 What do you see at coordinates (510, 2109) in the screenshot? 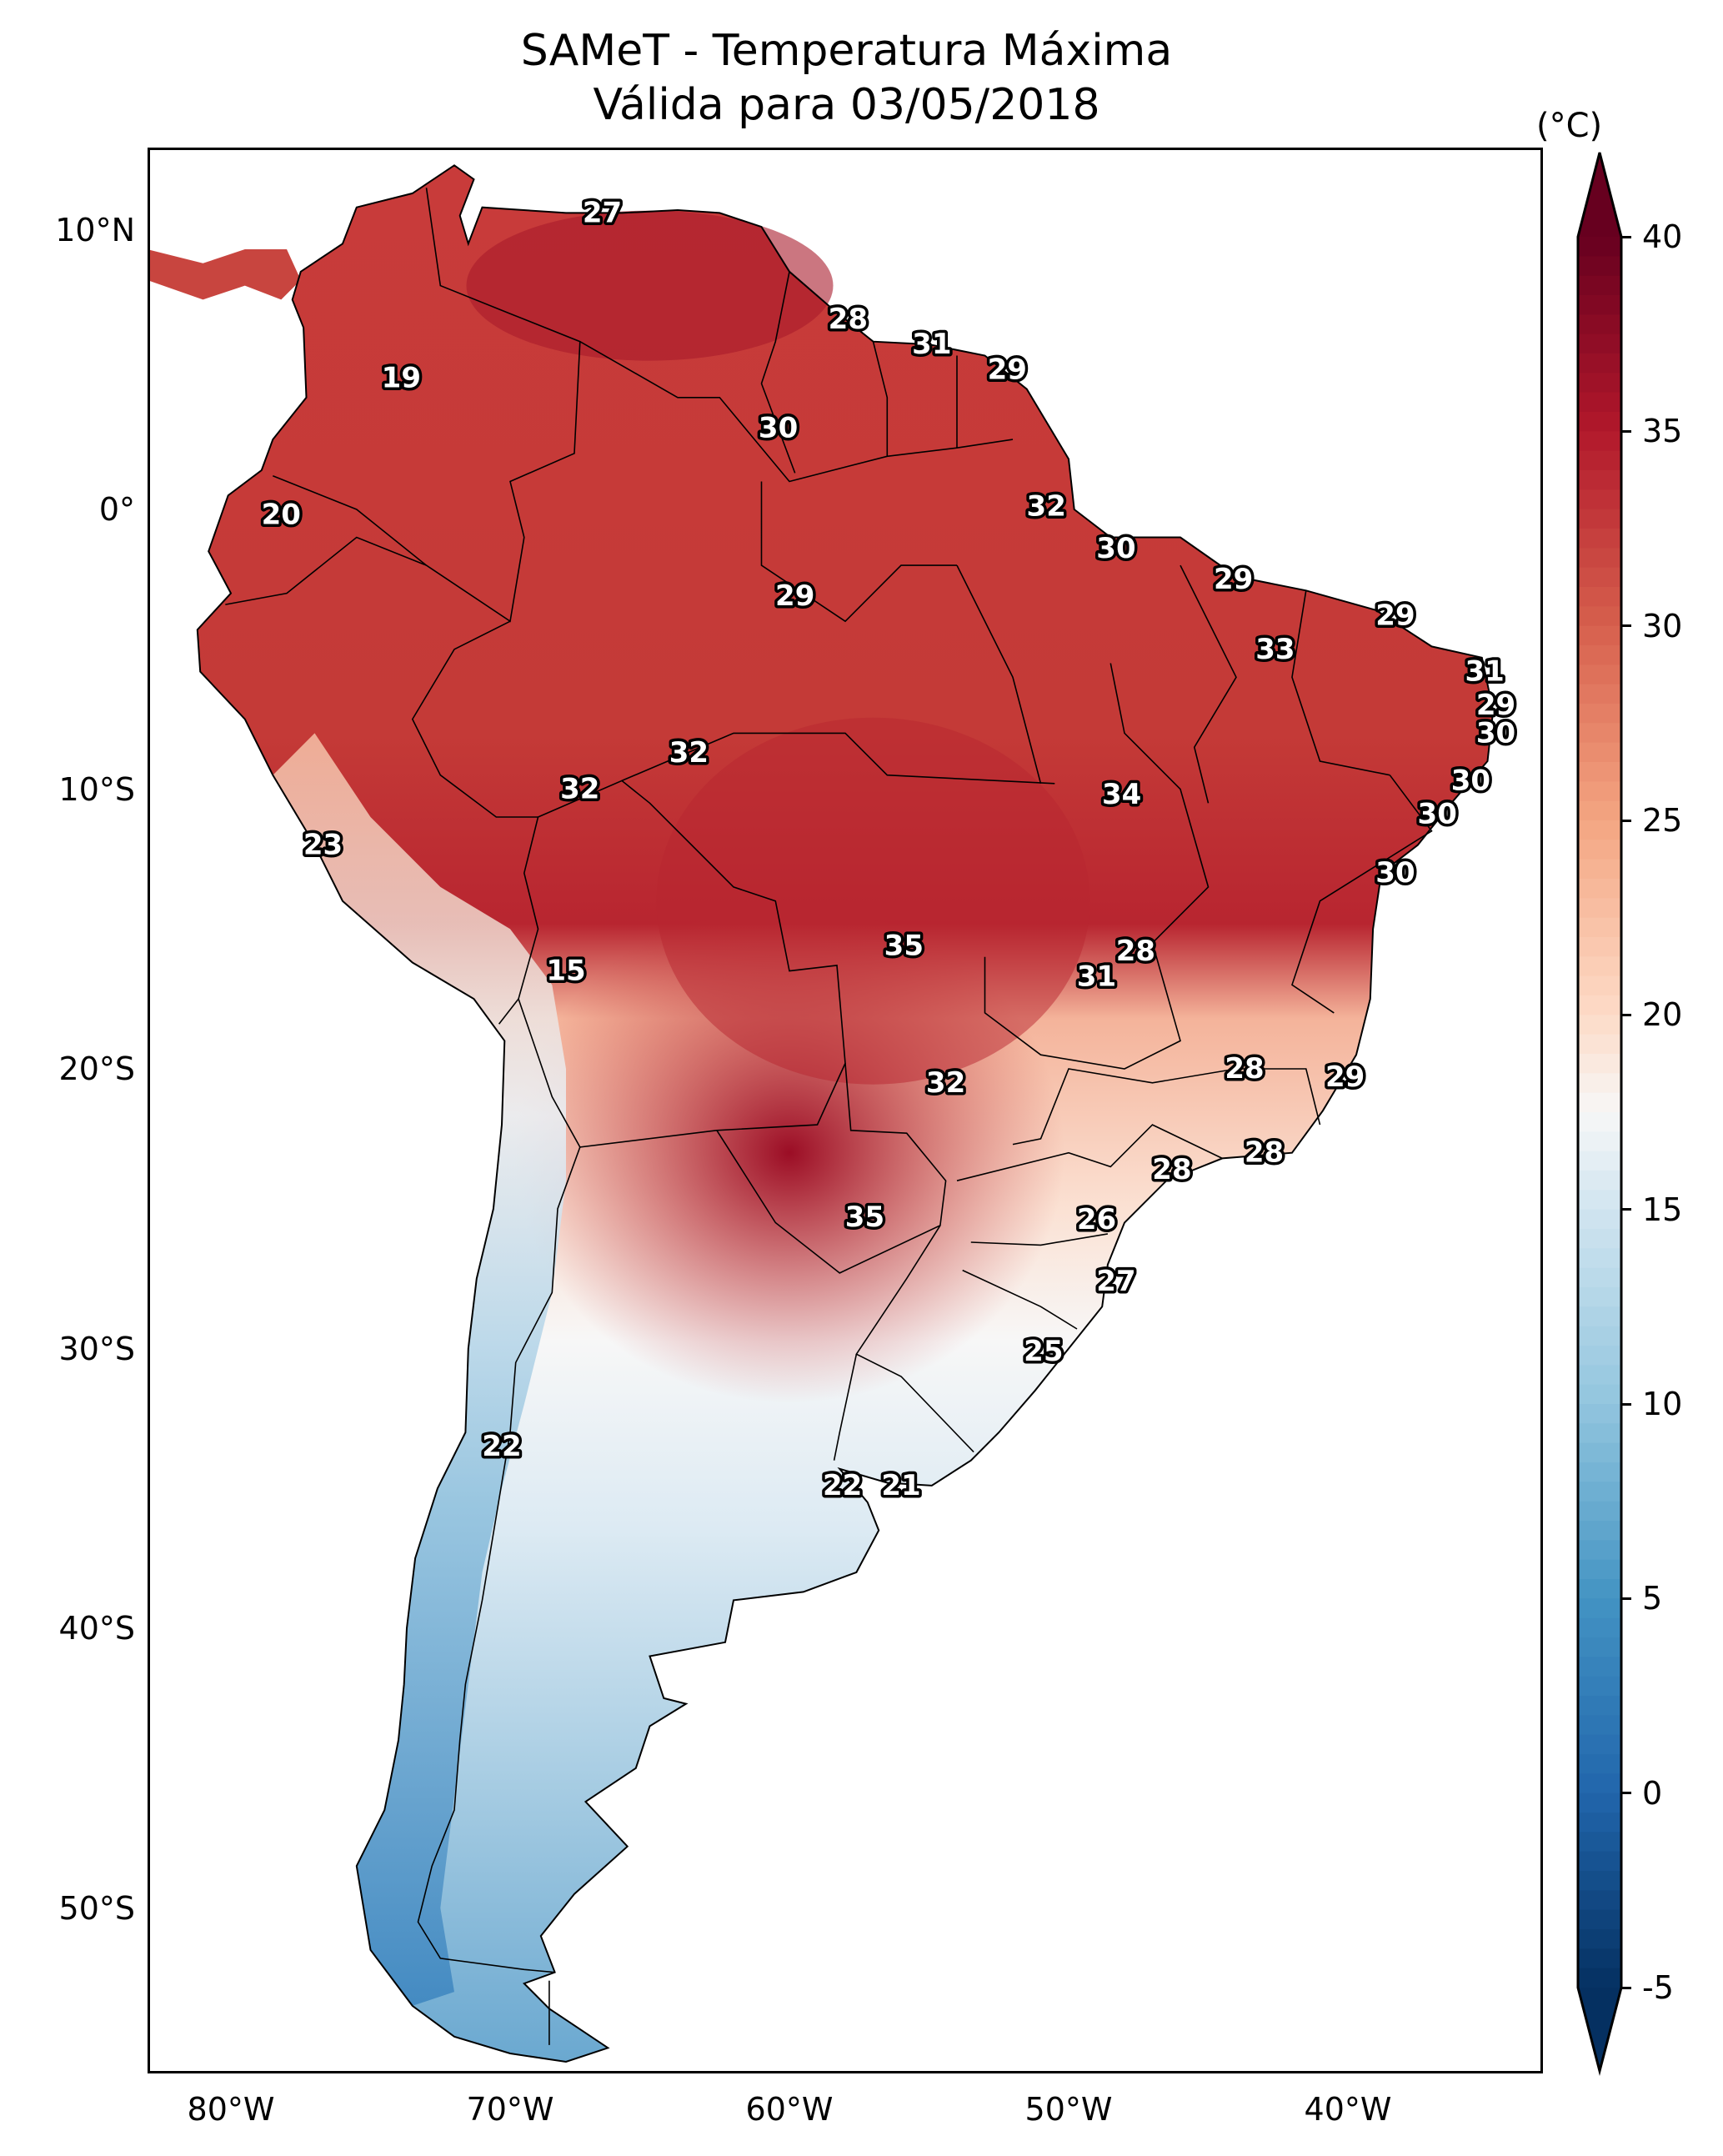
I see `longitude-tick-label: 70°W` at bounding box center [510, 2109].